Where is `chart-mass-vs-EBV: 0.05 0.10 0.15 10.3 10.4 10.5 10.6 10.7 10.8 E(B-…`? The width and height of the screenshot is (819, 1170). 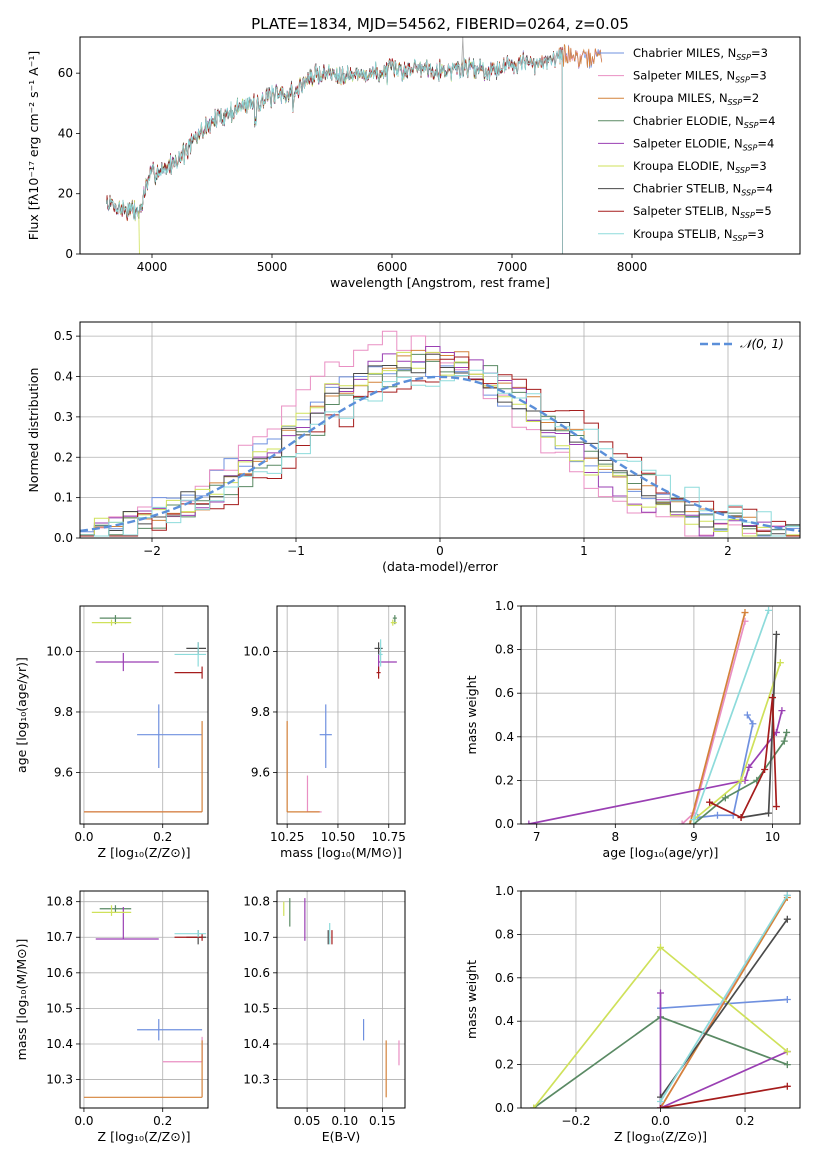 chart-mass-vs-EBV: 0.05 0.10 0.15 10.3 10.4 10.5 10.6 10.7 10.8 E(B-… is located at coordinates (324, 1017).